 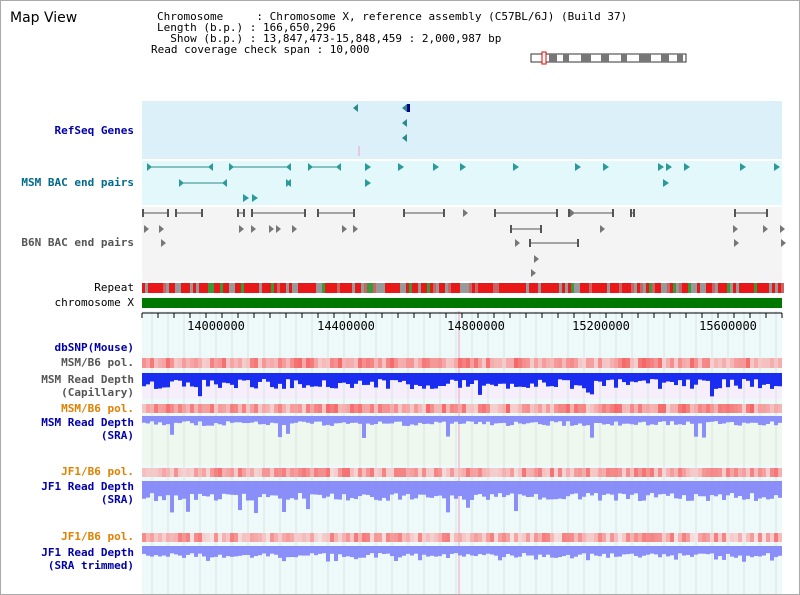 I want to click on axis-tick-label: 14000000, so click(x=216, y=326).